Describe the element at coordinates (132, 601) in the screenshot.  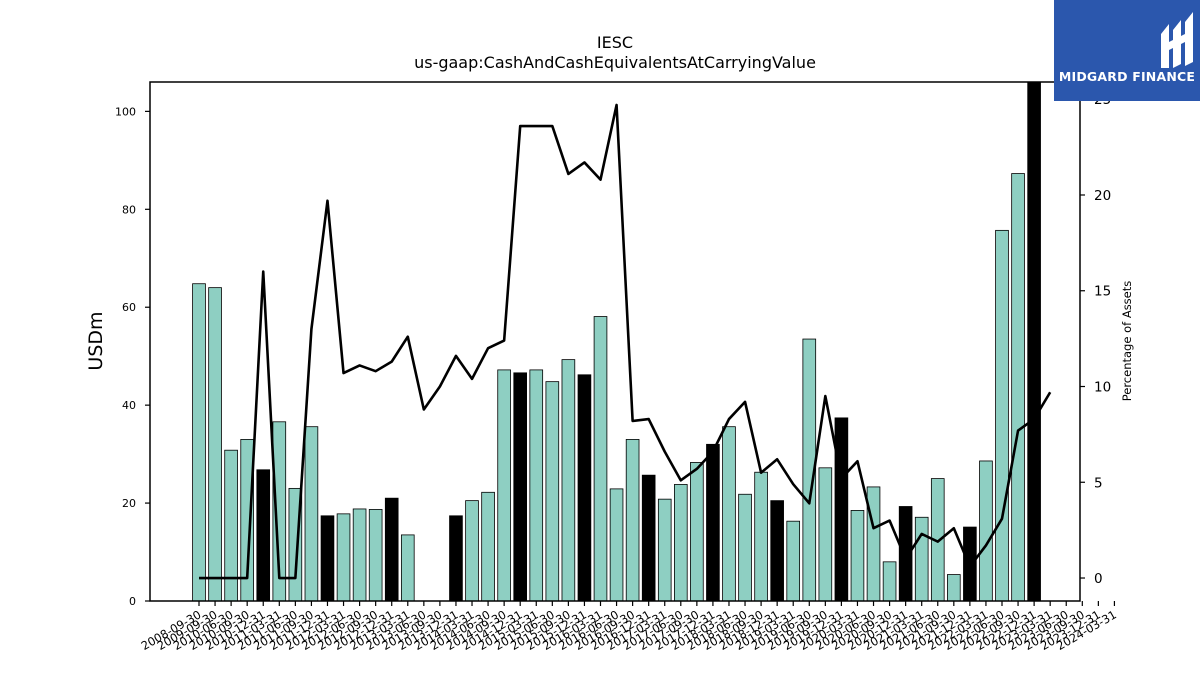
I see `y-tick-label: 0` at that location.